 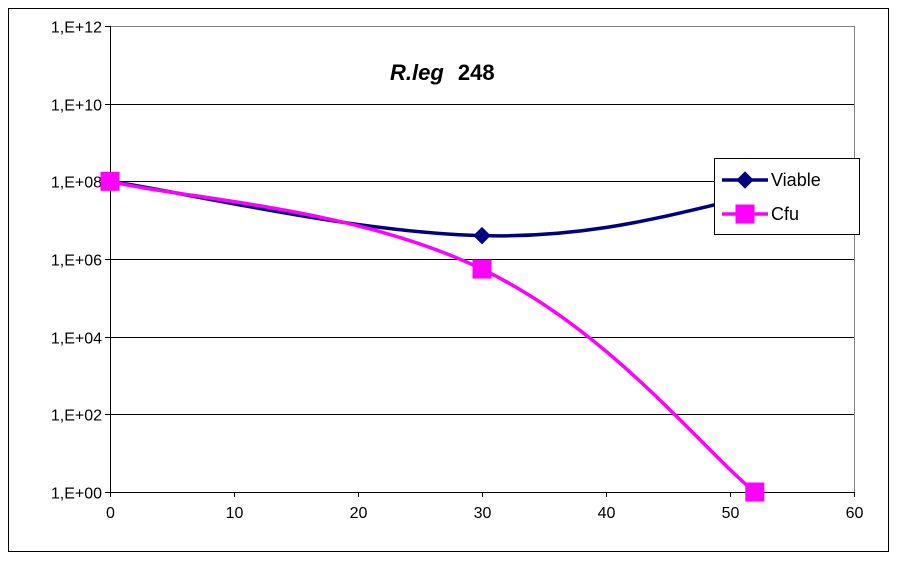 I want to click on y-tick-label: 1,E+04, so click(x=76, y=339).